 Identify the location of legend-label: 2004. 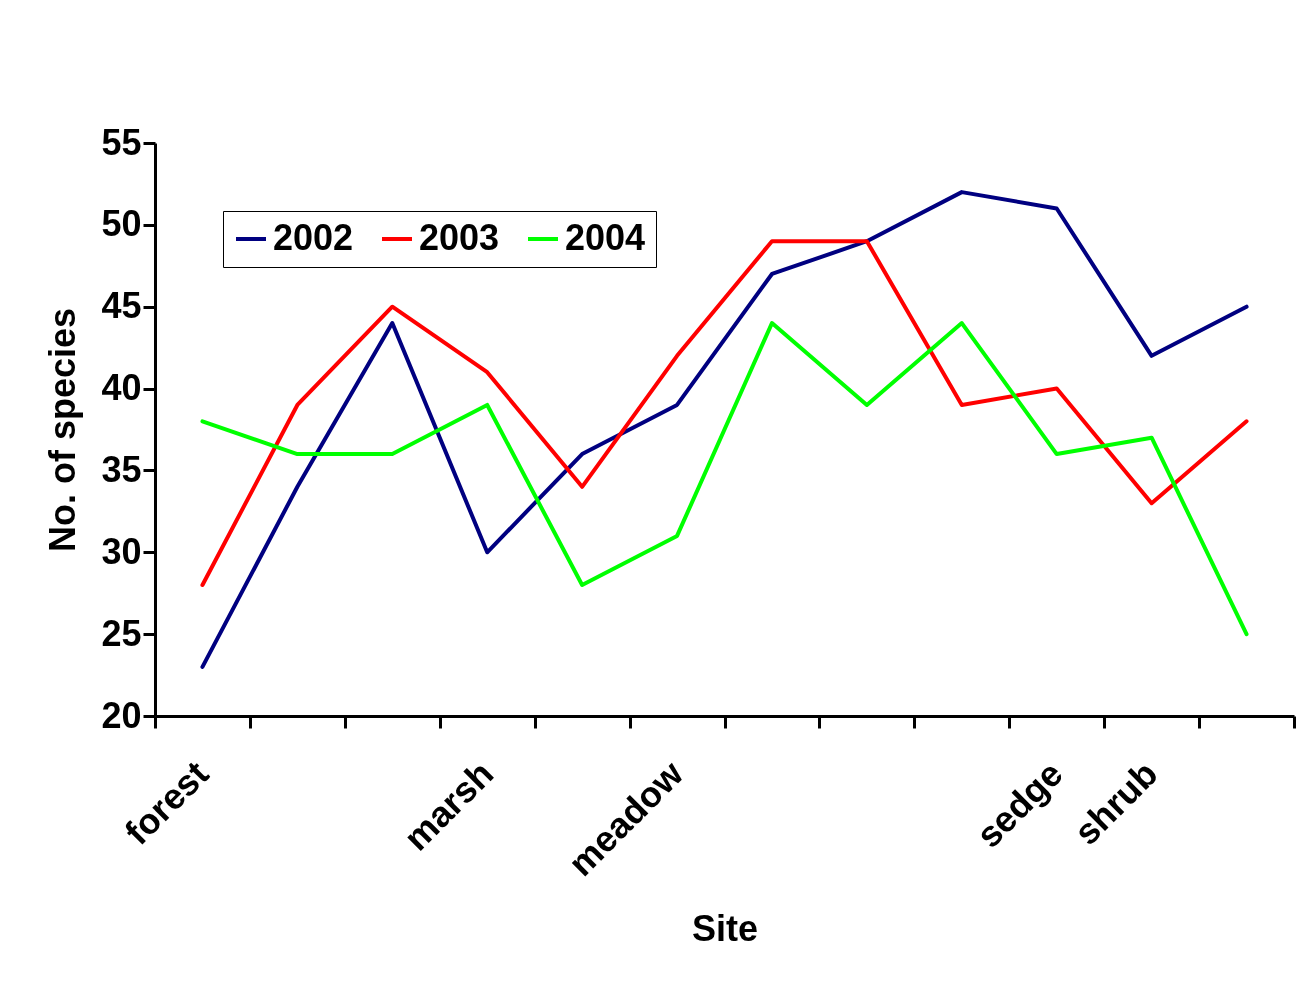
(605, 237).